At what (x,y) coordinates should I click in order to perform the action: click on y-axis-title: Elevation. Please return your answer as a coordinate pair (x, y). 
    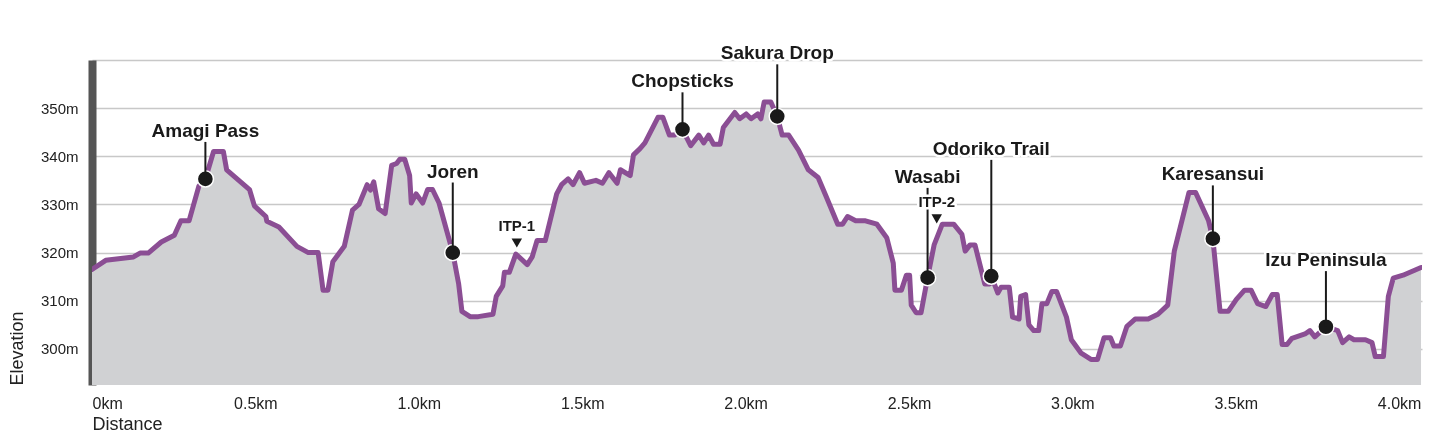
    Looking at the image, I should click on (16, 348).